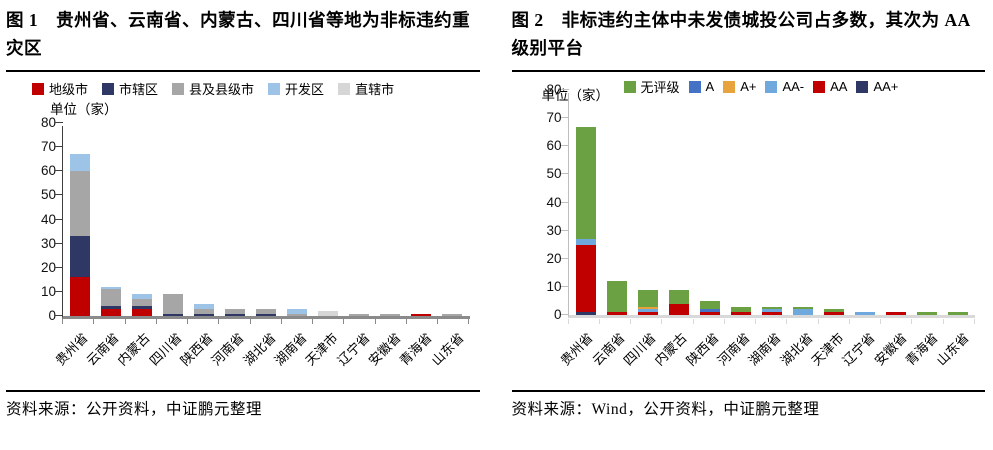  I want to click on bar-segment-AA+, so click(585, 313).